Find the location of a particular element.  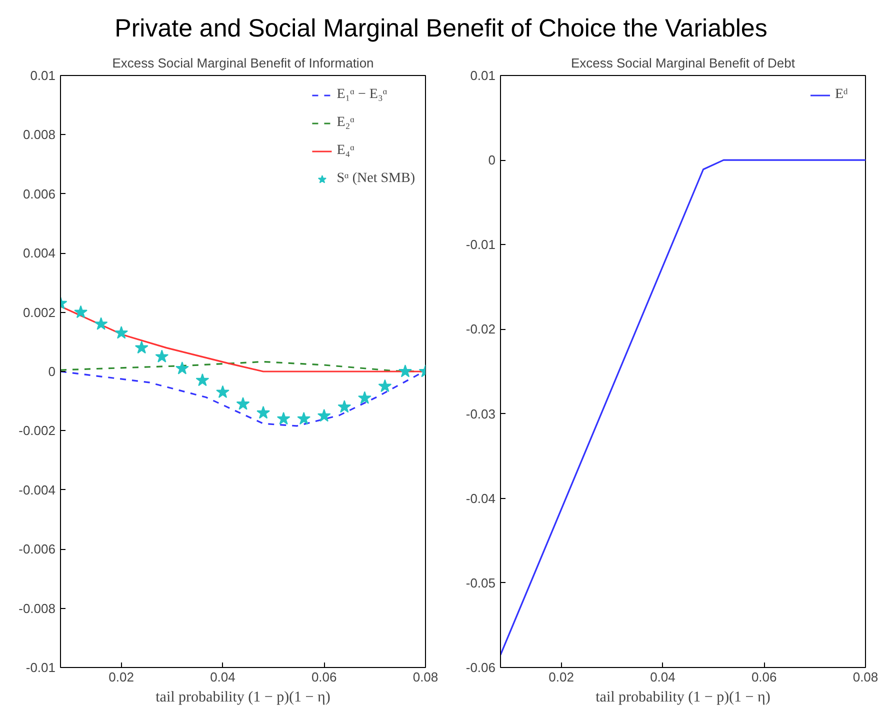

legend-label: Sᵅ (Net SMB) is located at coordinates (375, 179).